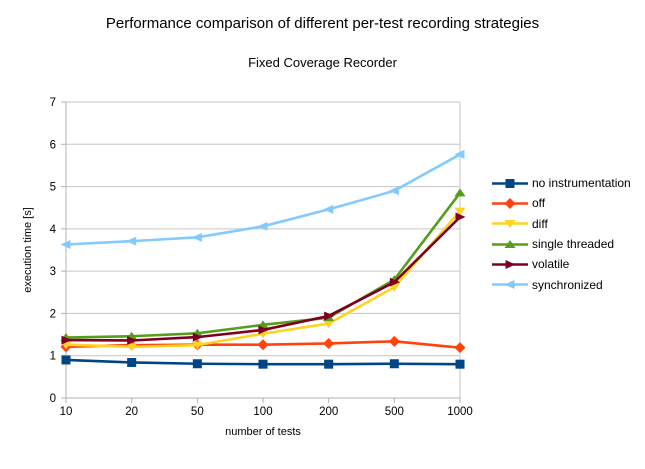 The width and height of the screenshot is (645, 469). I want to click on x-axis-title: number of tests, so click(263, 432).